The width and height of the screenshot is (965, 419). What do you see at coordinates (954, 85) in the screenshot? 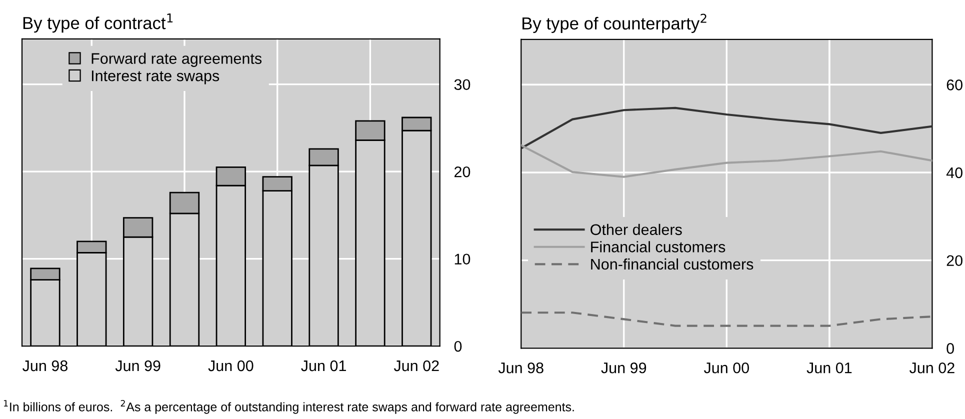
I see `y-tick-label: 60` at bounding box center [954, 85].